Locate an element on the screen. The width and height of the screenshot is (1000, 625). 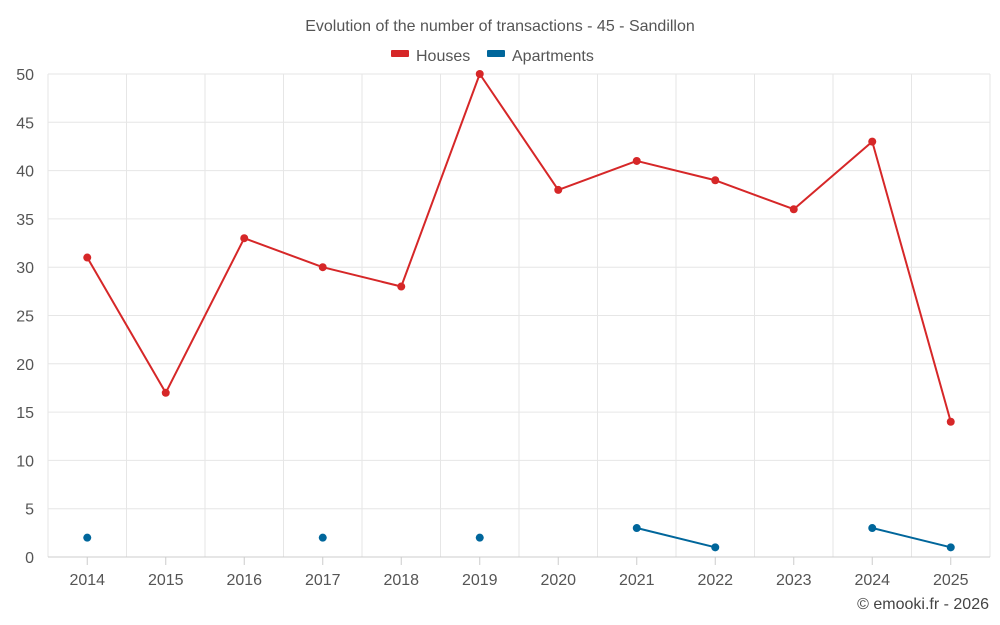
legend: Houses Apartments is located at coordinates (492, 56).